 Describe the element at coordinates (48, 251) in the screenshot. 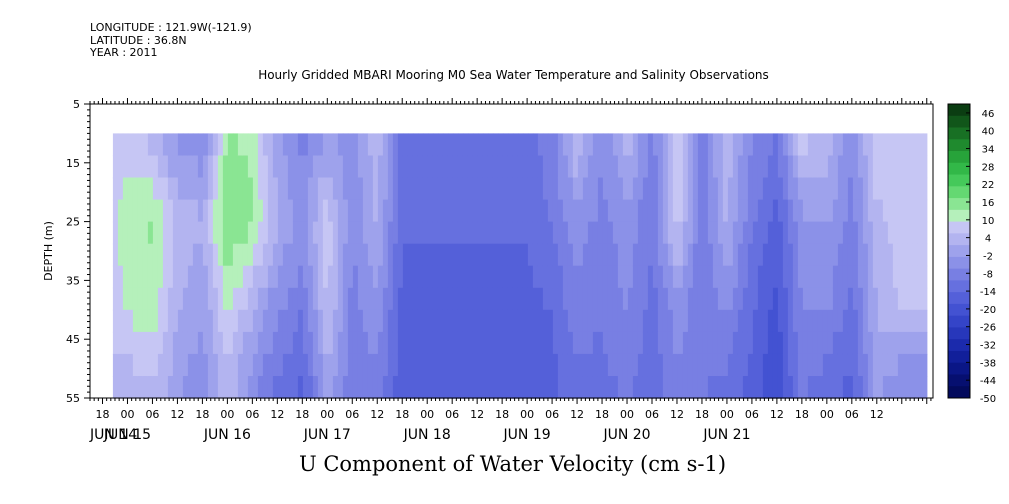

I see `y-axis-label: DEPTH (m)` at that location.